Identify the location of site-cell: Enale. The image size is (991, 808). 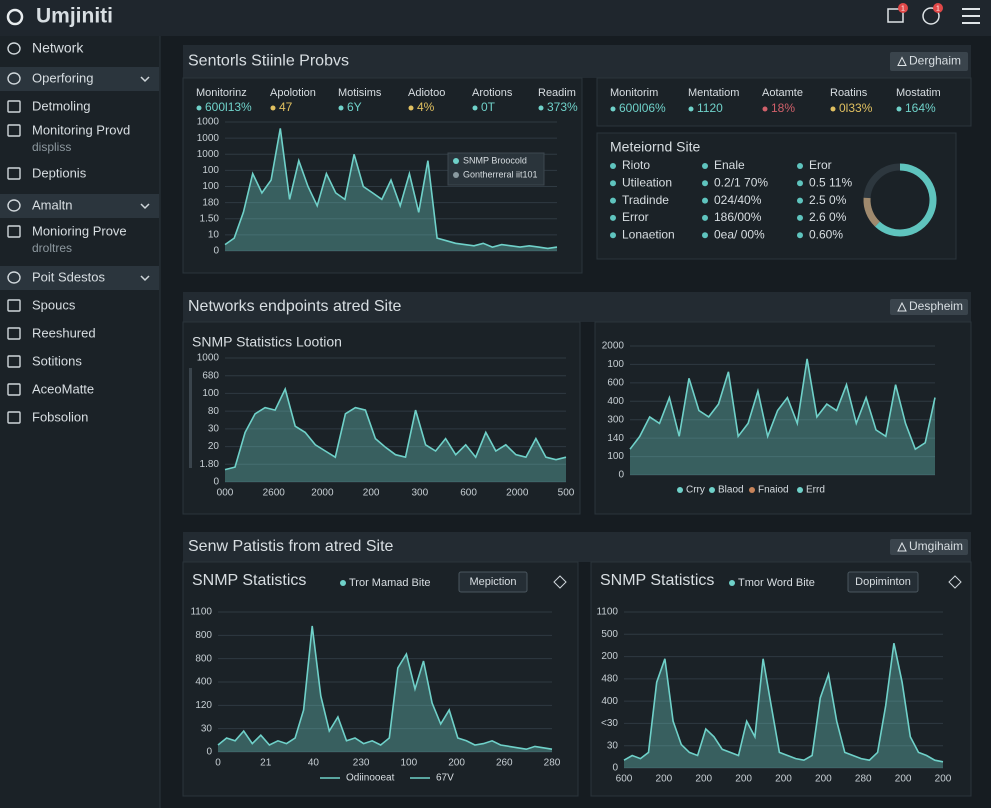
(729, 165).